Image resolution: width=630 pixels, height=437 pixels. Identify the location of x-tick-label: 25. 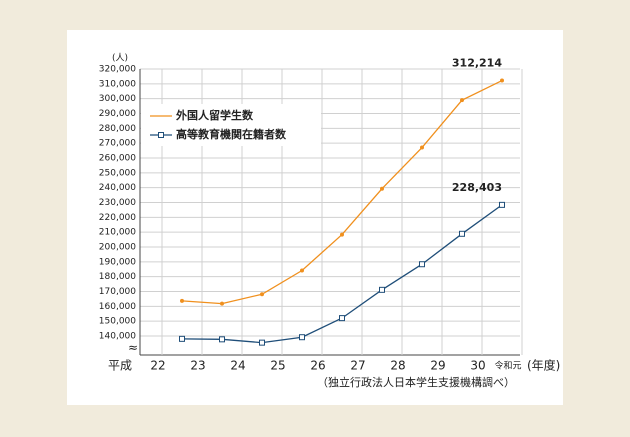
(277, 366).